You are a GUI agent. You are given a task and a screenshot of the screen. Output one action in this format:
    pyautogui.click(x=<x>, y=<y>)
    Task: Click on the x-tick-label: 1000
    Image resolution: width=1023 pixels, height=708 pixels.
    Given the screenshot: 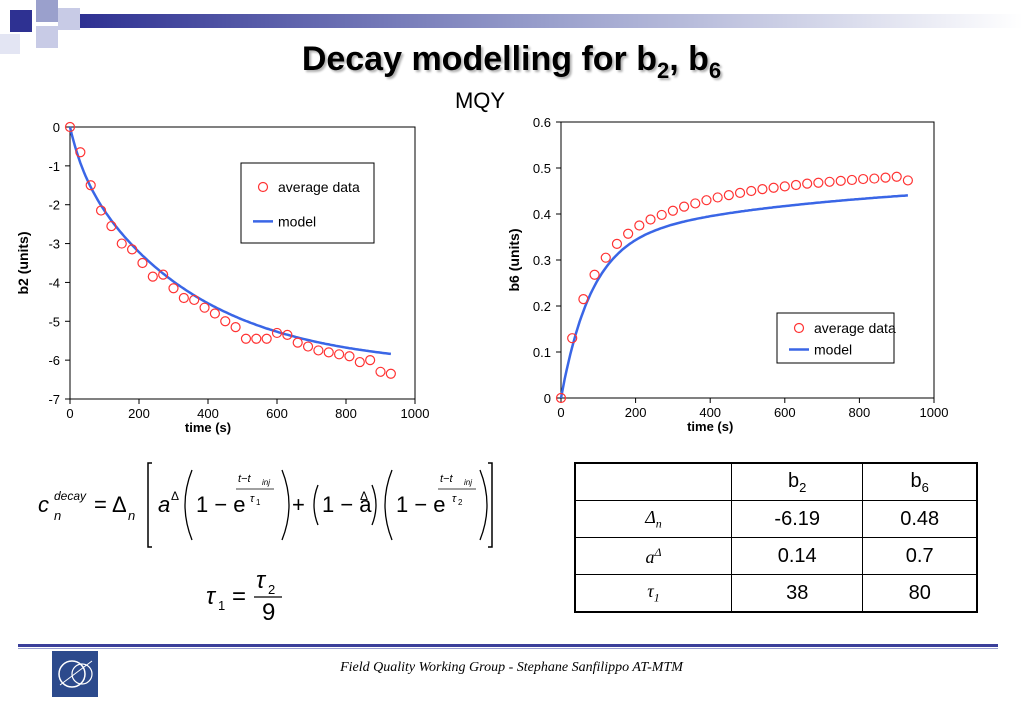 What is the action you would take?
    pyautogui.click(x=415, y=413)
    